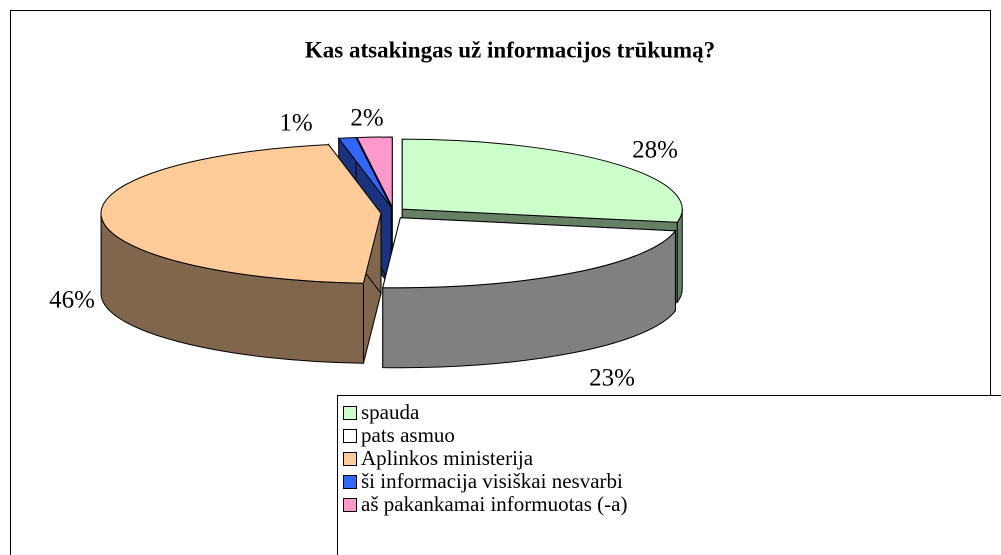  I want to click on data-label: 1%, so click(295, 123).